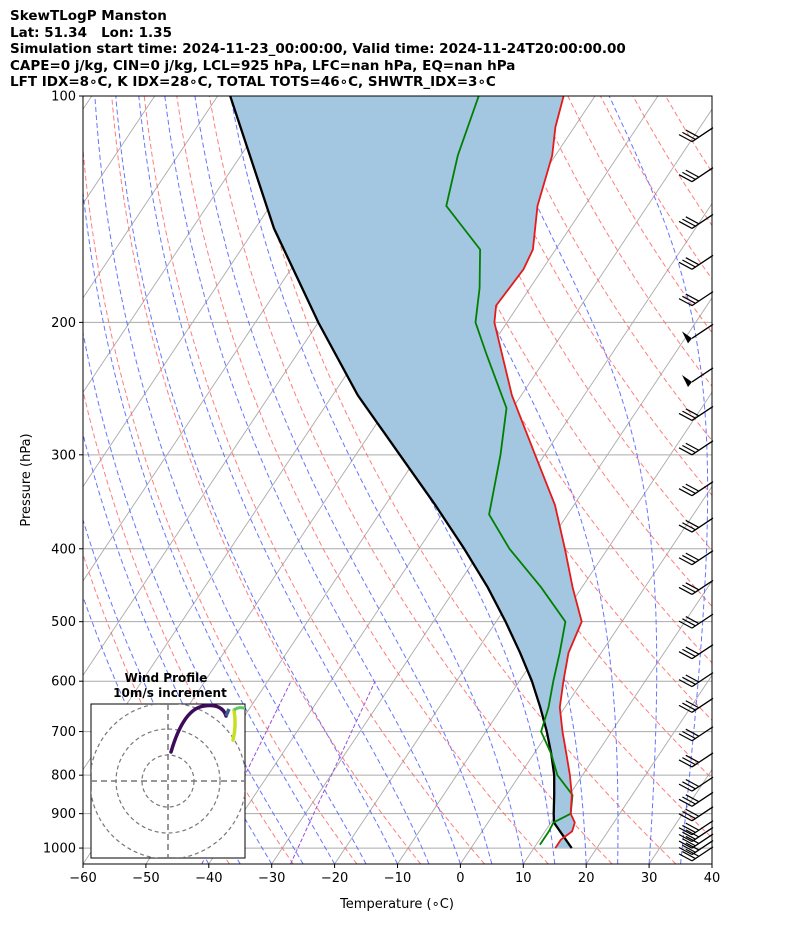 Image resolution: width=794 pixels, height=937 pixels. What do you see at coordinates (208, 878) in the screenshot?
I see `x-tick-label: −40` at bounding box center [208, 878].